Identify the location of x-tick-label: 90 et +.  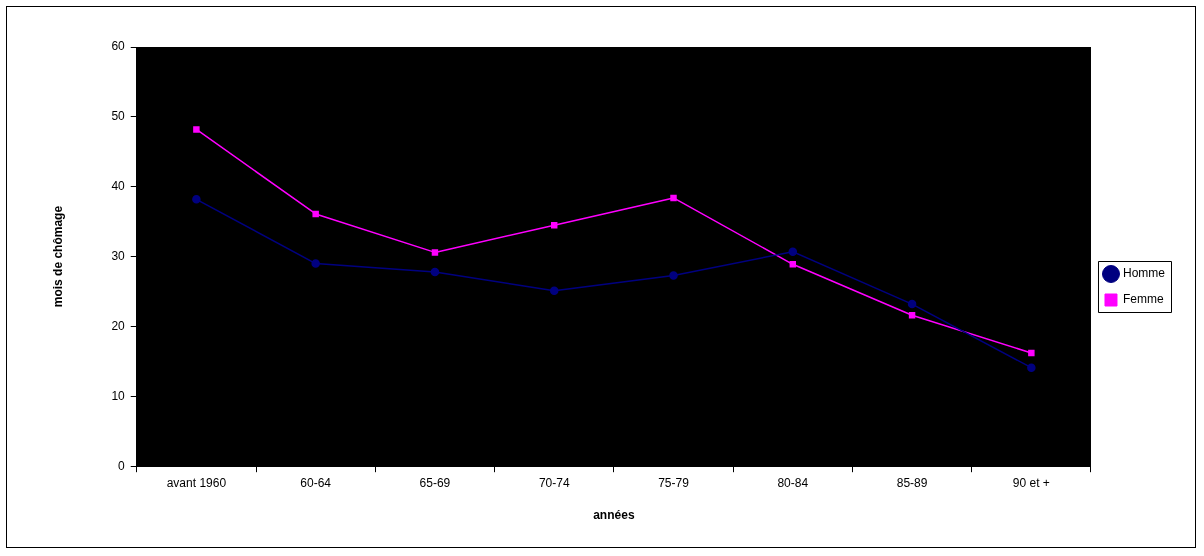
(1031, 482).